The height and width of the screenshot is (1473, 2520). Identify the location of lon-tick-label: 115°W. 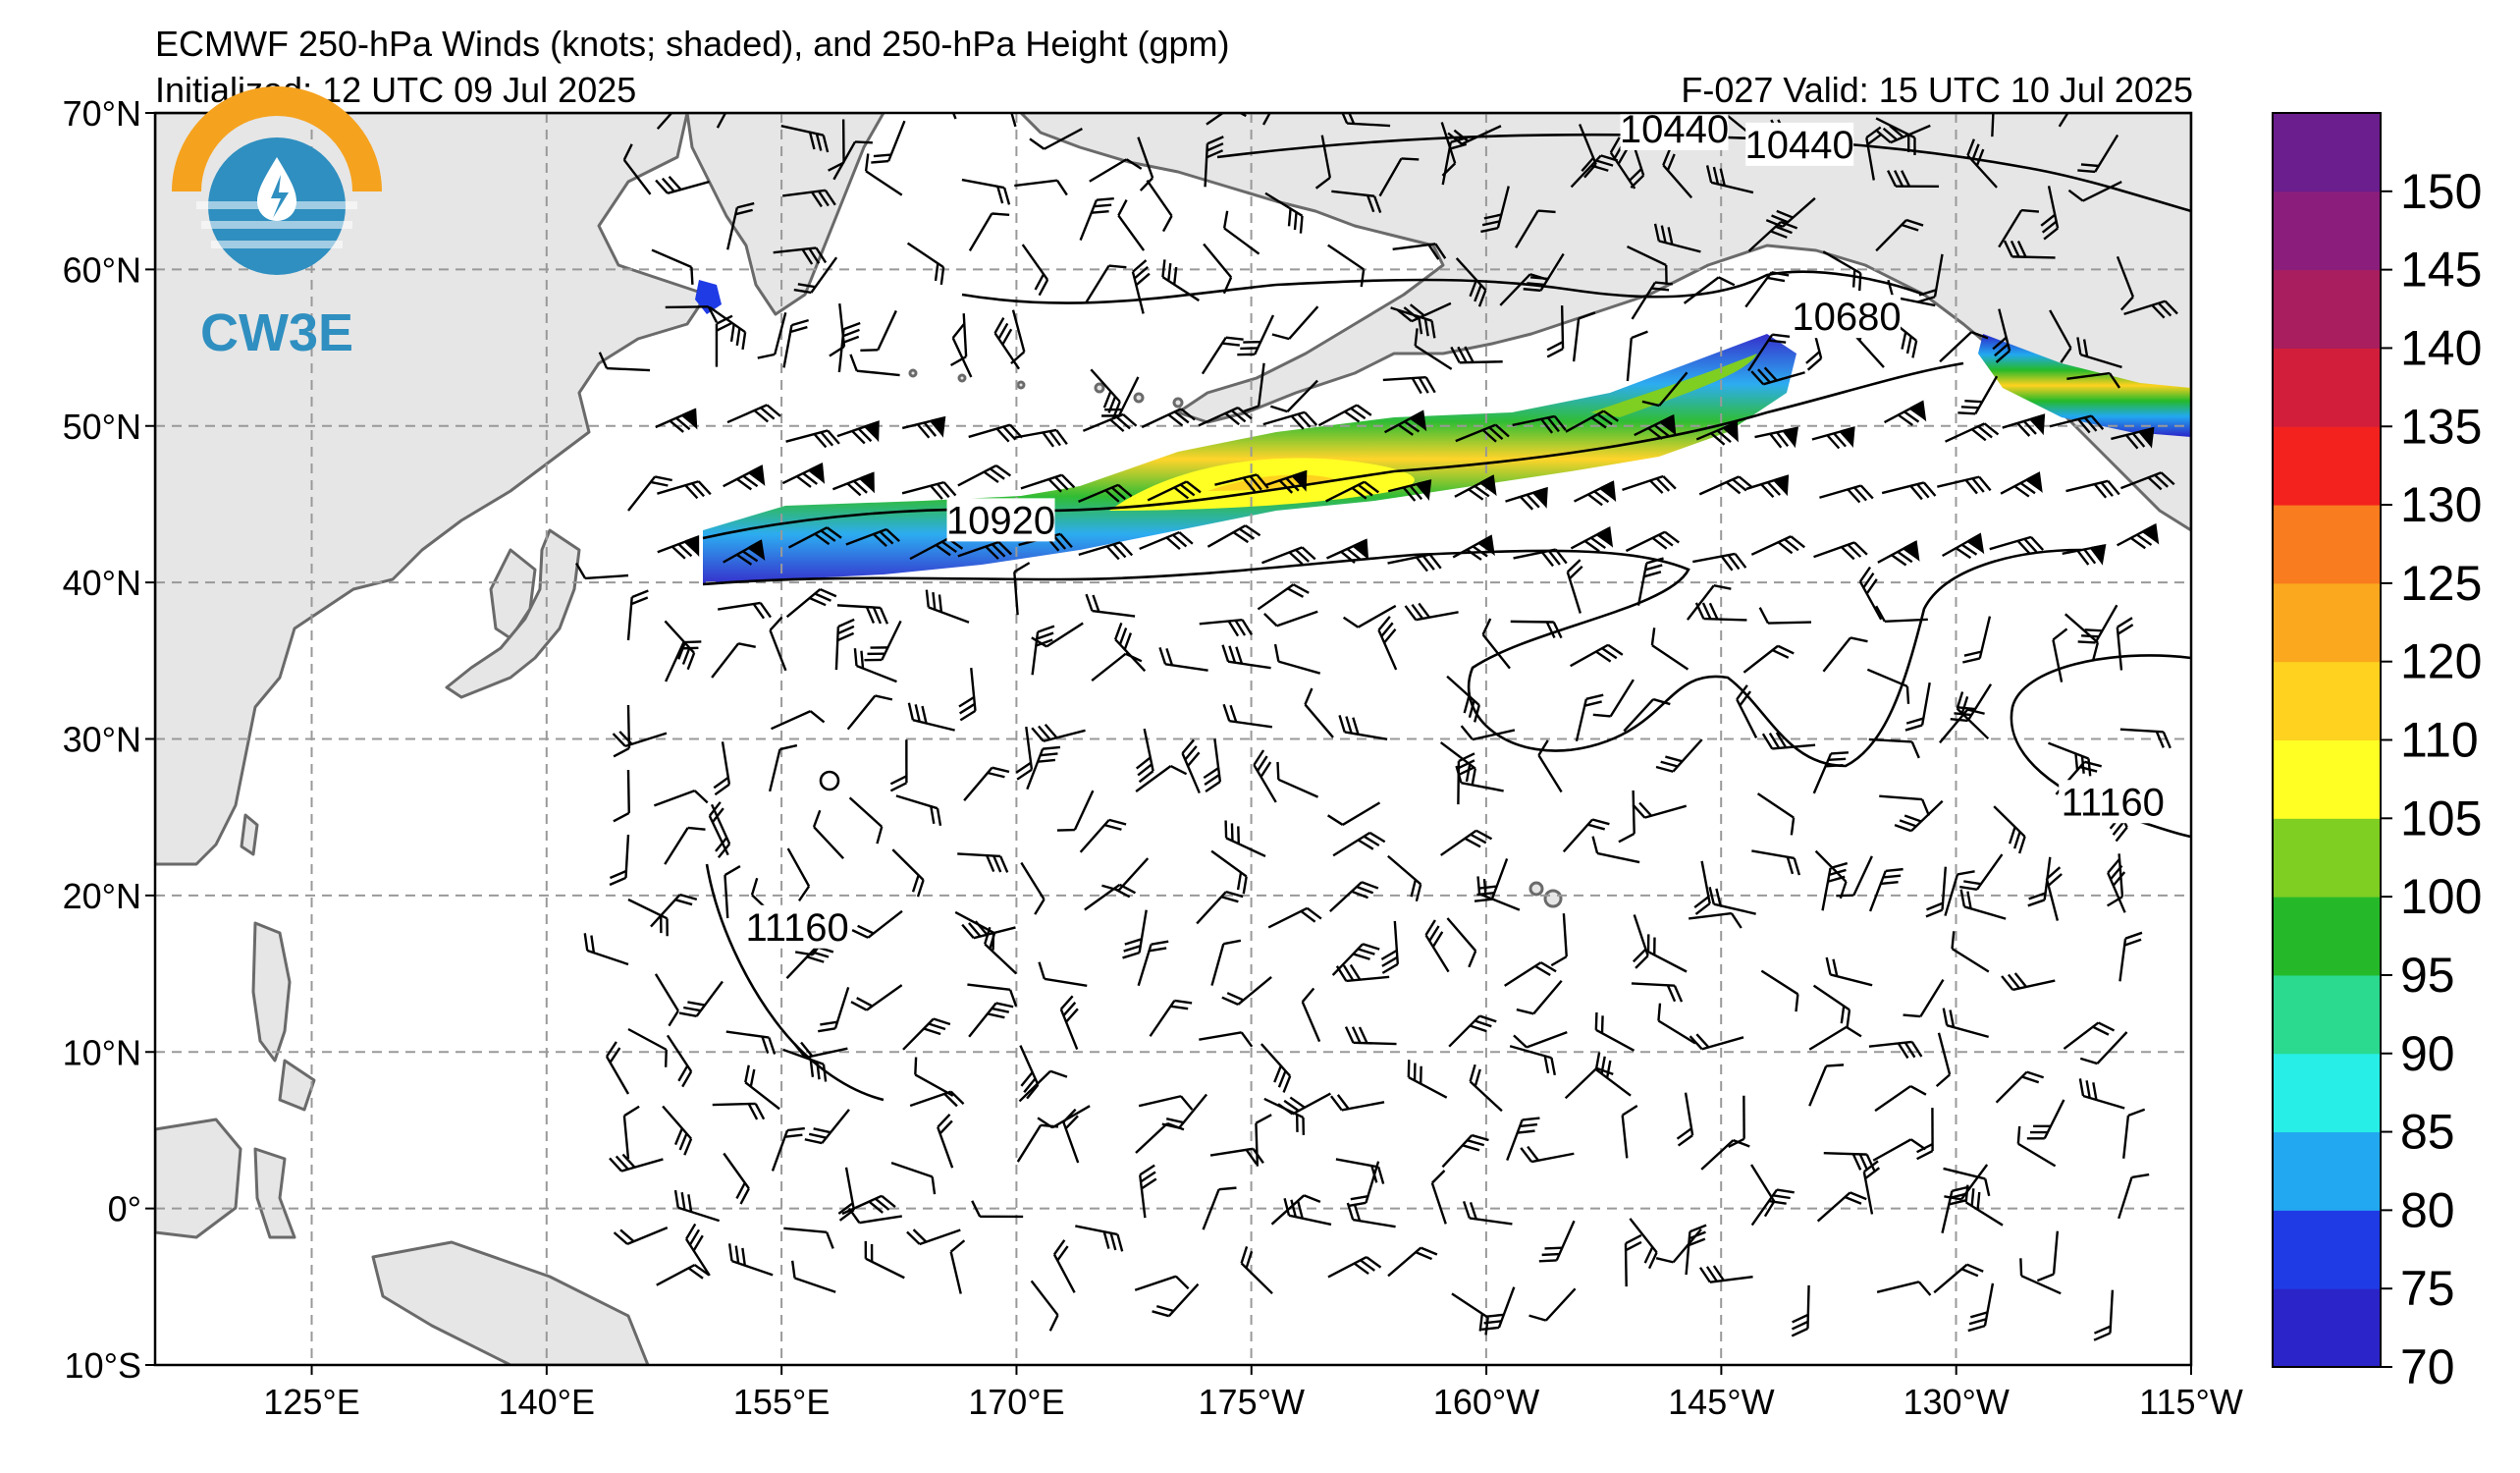
(2191, 1402).